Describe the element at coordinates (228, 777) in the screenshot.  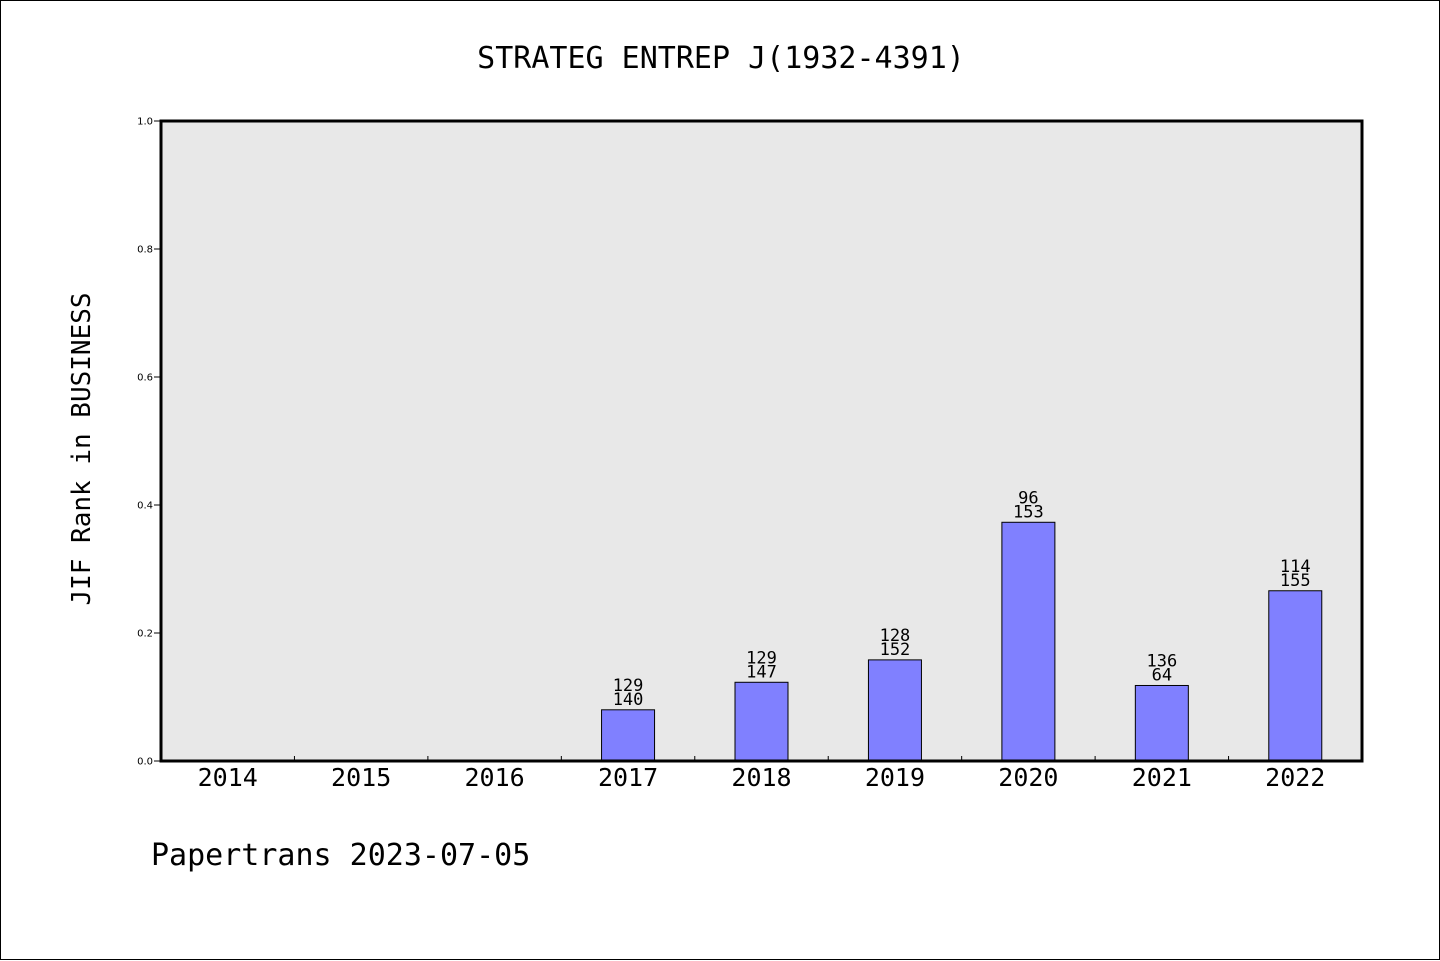
I see `x-tick-label: 2014` at that location.